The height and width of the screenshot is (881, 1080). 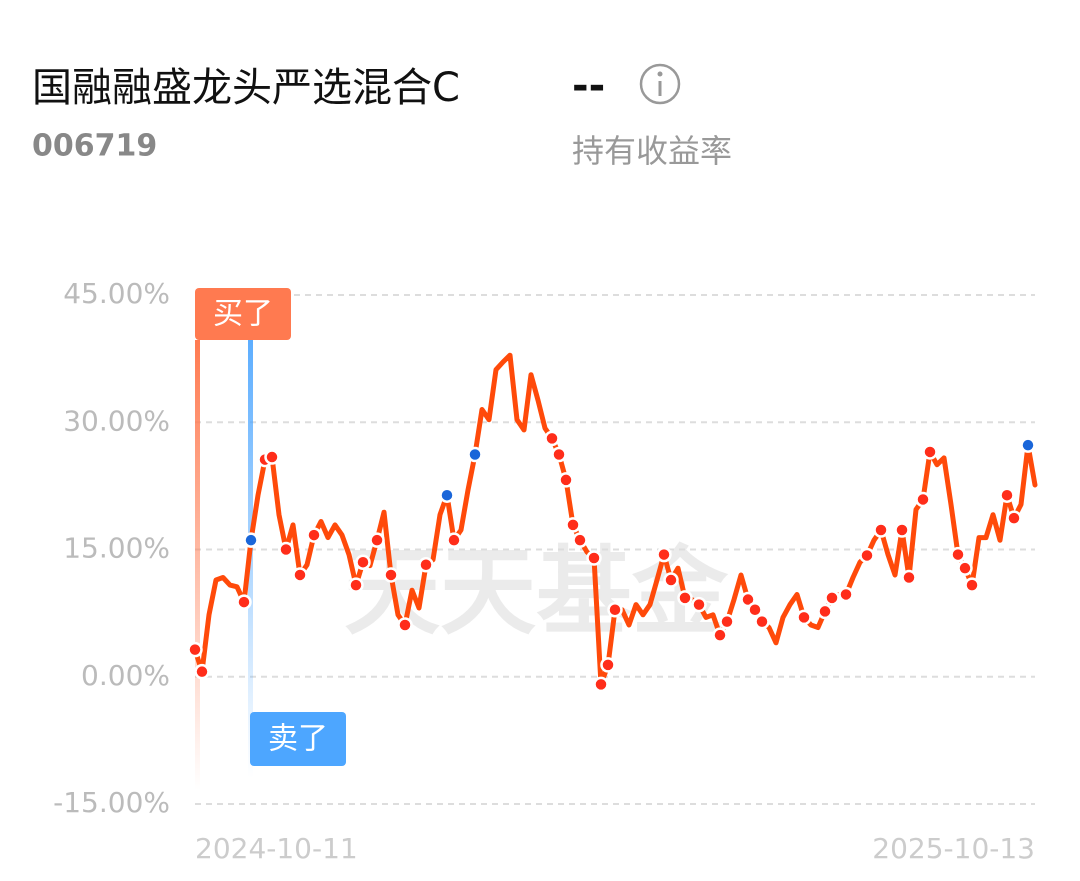 I want to click on buy-badge: 买了, so click(x=243, y=314).